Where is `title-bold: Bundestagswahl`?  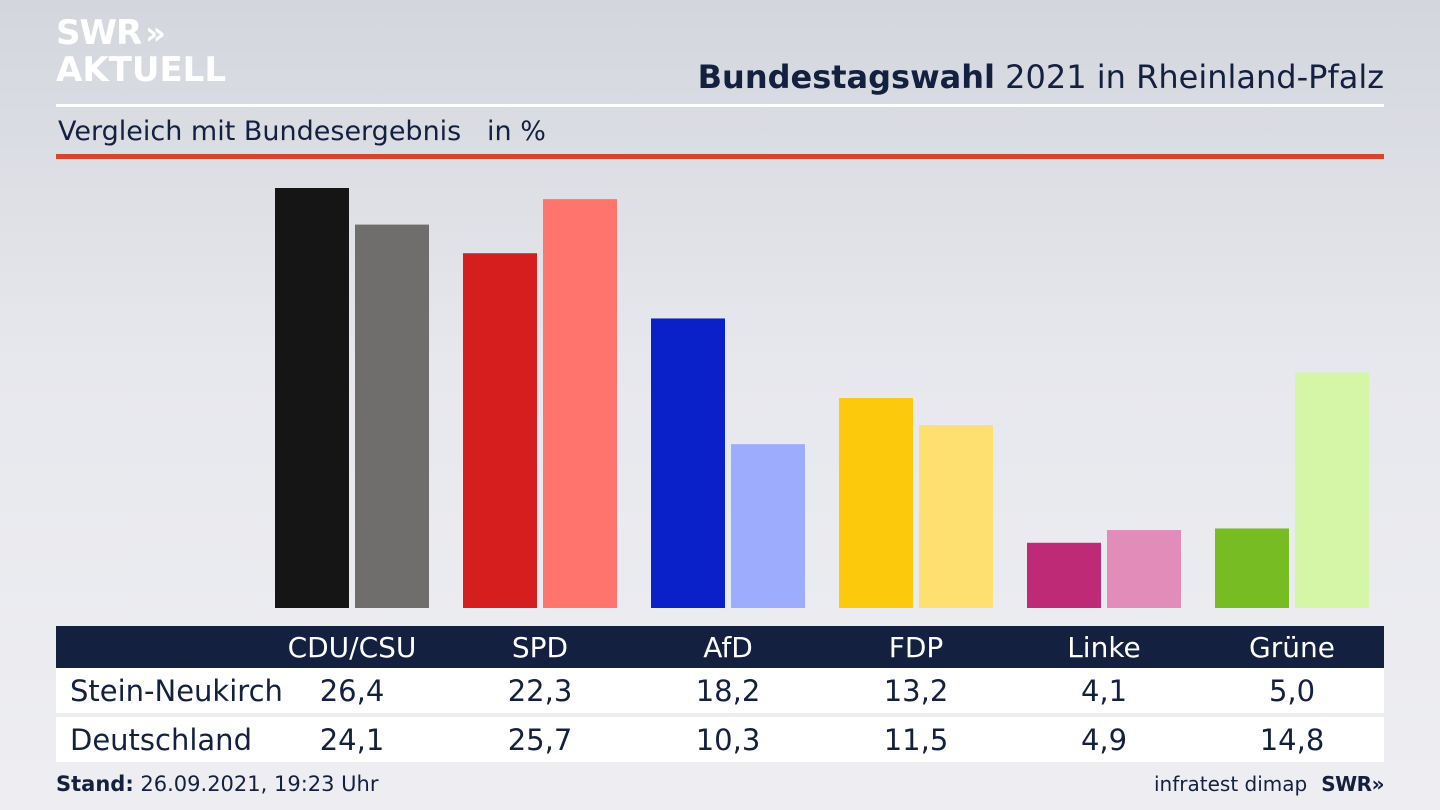 title-bold: Bundestagswahl is located at coordinates (846, 77).